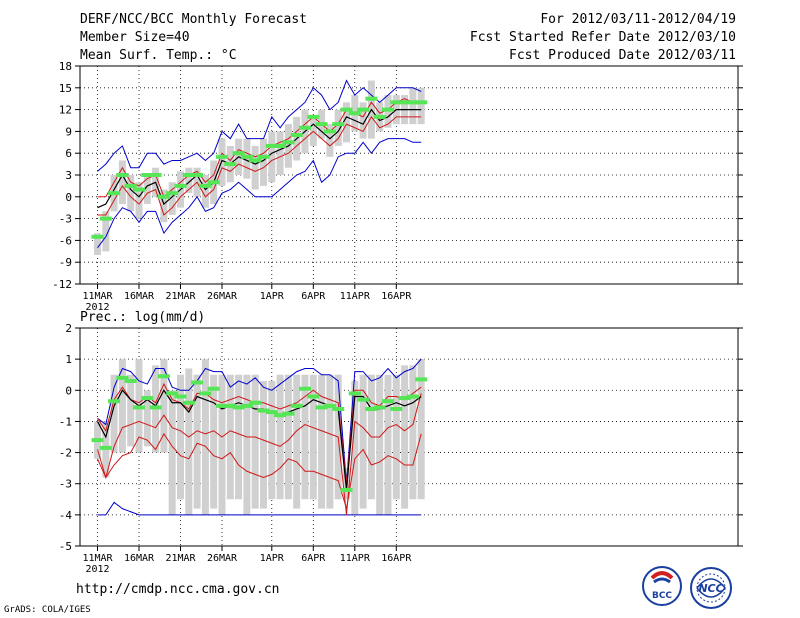 The height and width of the screenshot is (618, 800). Describe the element at coordinates (313, 296) in the screenshot. I see `temp-xtick-label: 6APR` at that location.